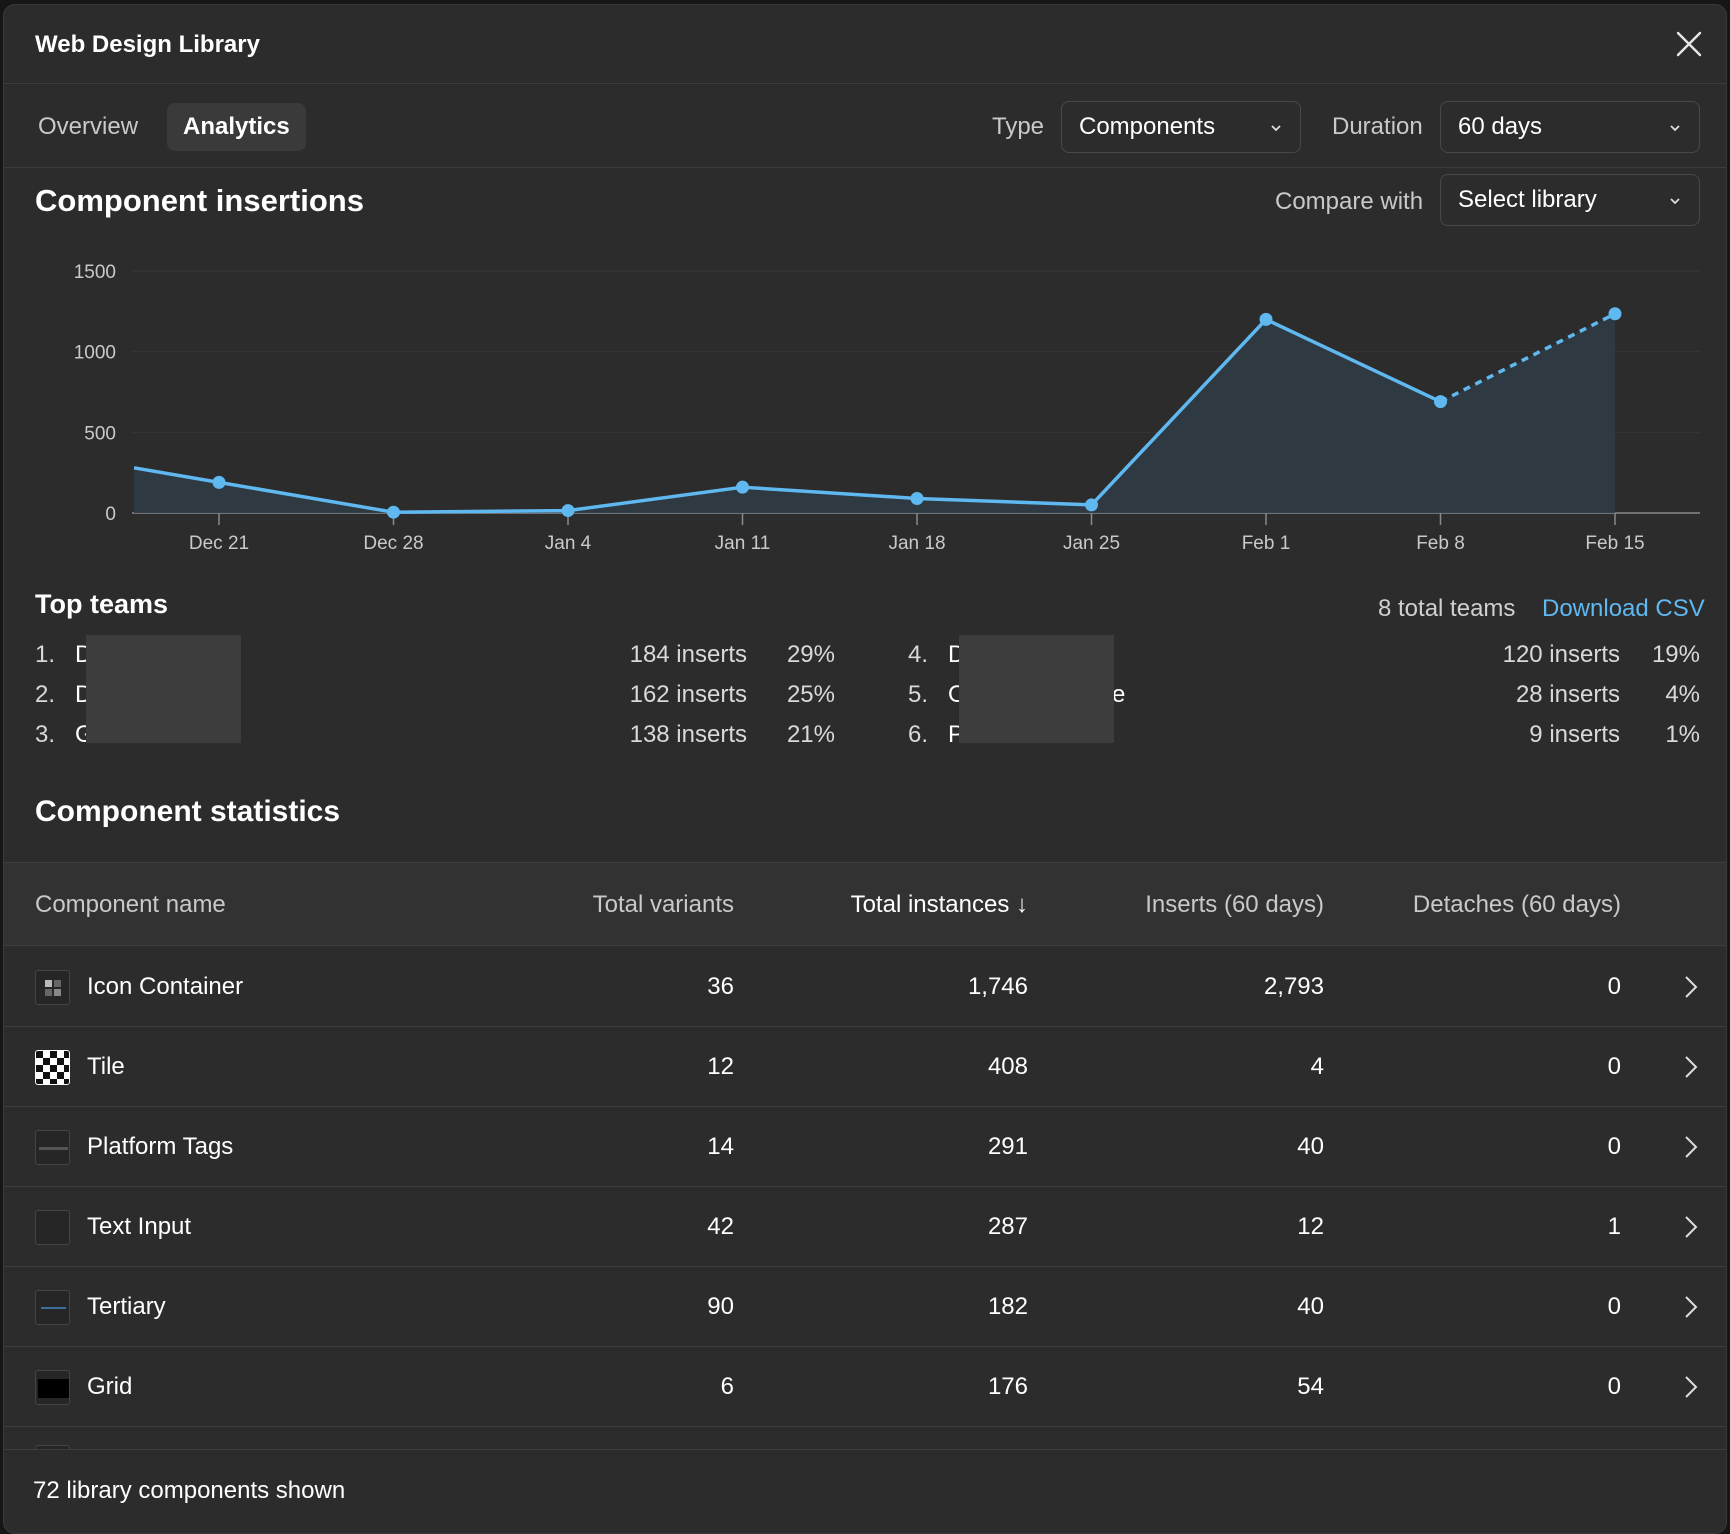 The height and width of the screenshot is (1534, 1730). I want to click on team-name-tail: e, so click(1119, 694).